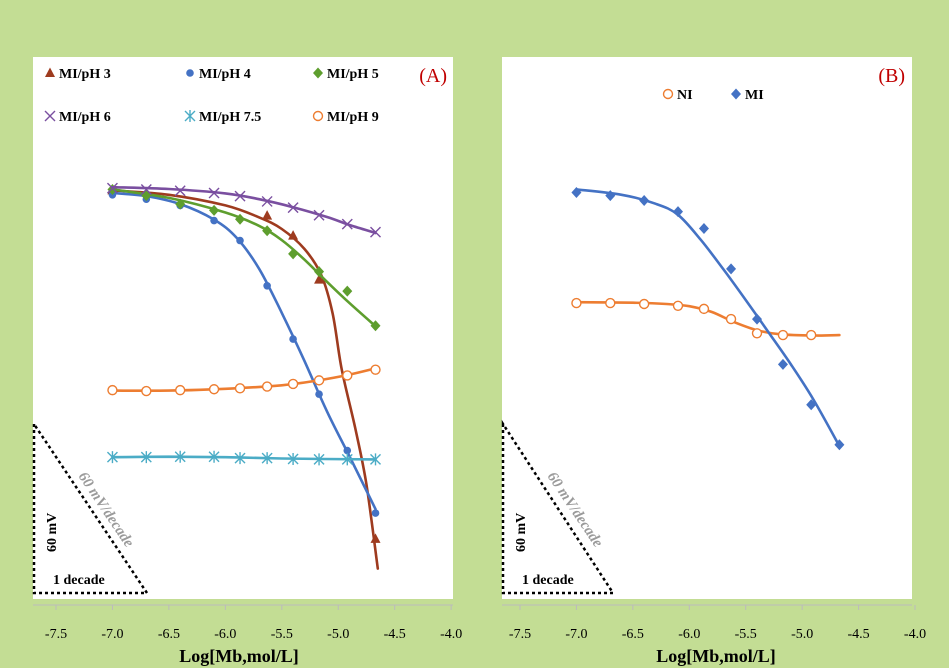 The image size is (949, 668). Describe the element at coordinates (77, 117) in the screenshot. I see `legend-entry-mi-ph-6: MI/pH 6` at that location.